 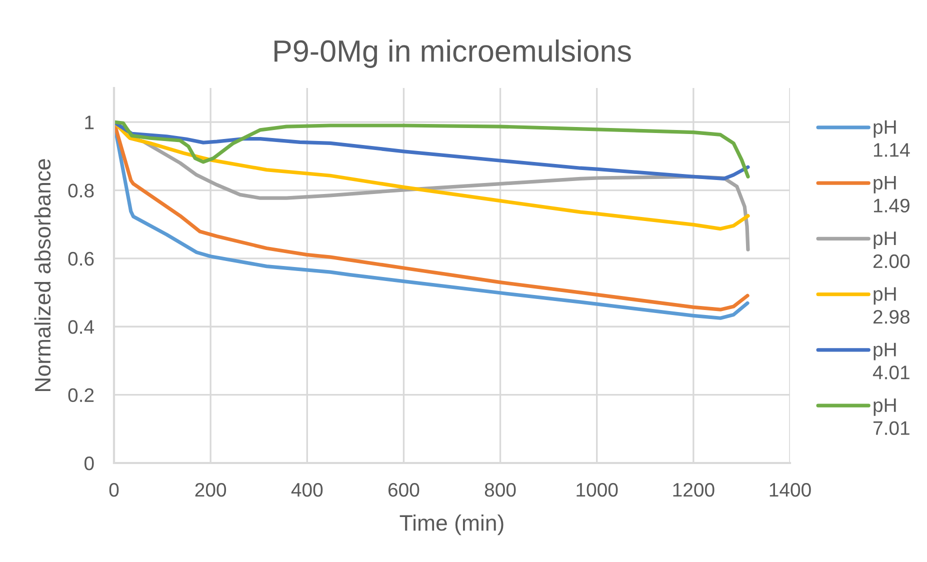 What do you see at coordinates (790, 489) in the screenshot?
I see `x-tick-label: 1400` at bounding box center [790, 489].